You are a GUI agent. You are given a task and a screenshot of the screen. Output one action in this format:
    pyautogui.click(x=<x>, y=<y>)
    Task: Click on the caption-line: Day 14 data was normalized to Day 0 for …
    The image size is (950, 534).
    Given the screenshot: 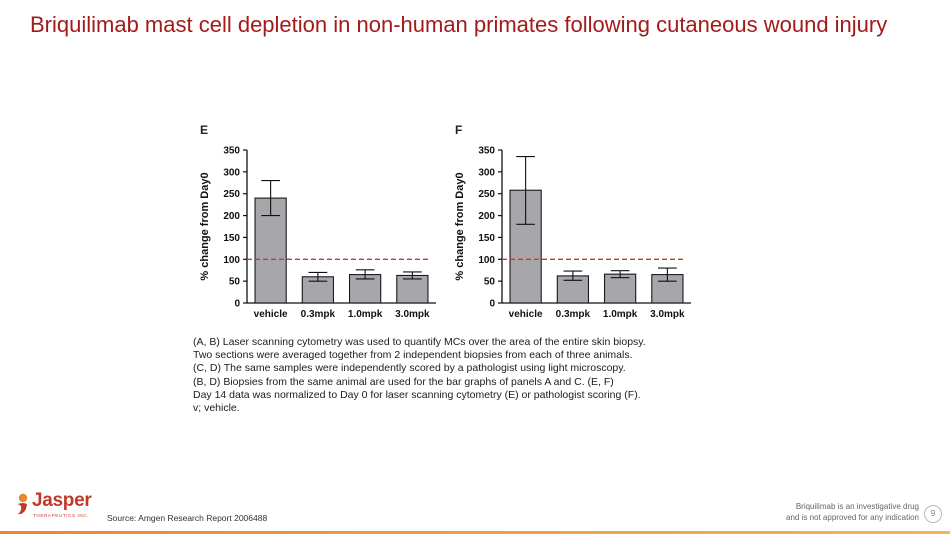 What is the action you would take?
    pyautogui.click(x=417, y=394)
    